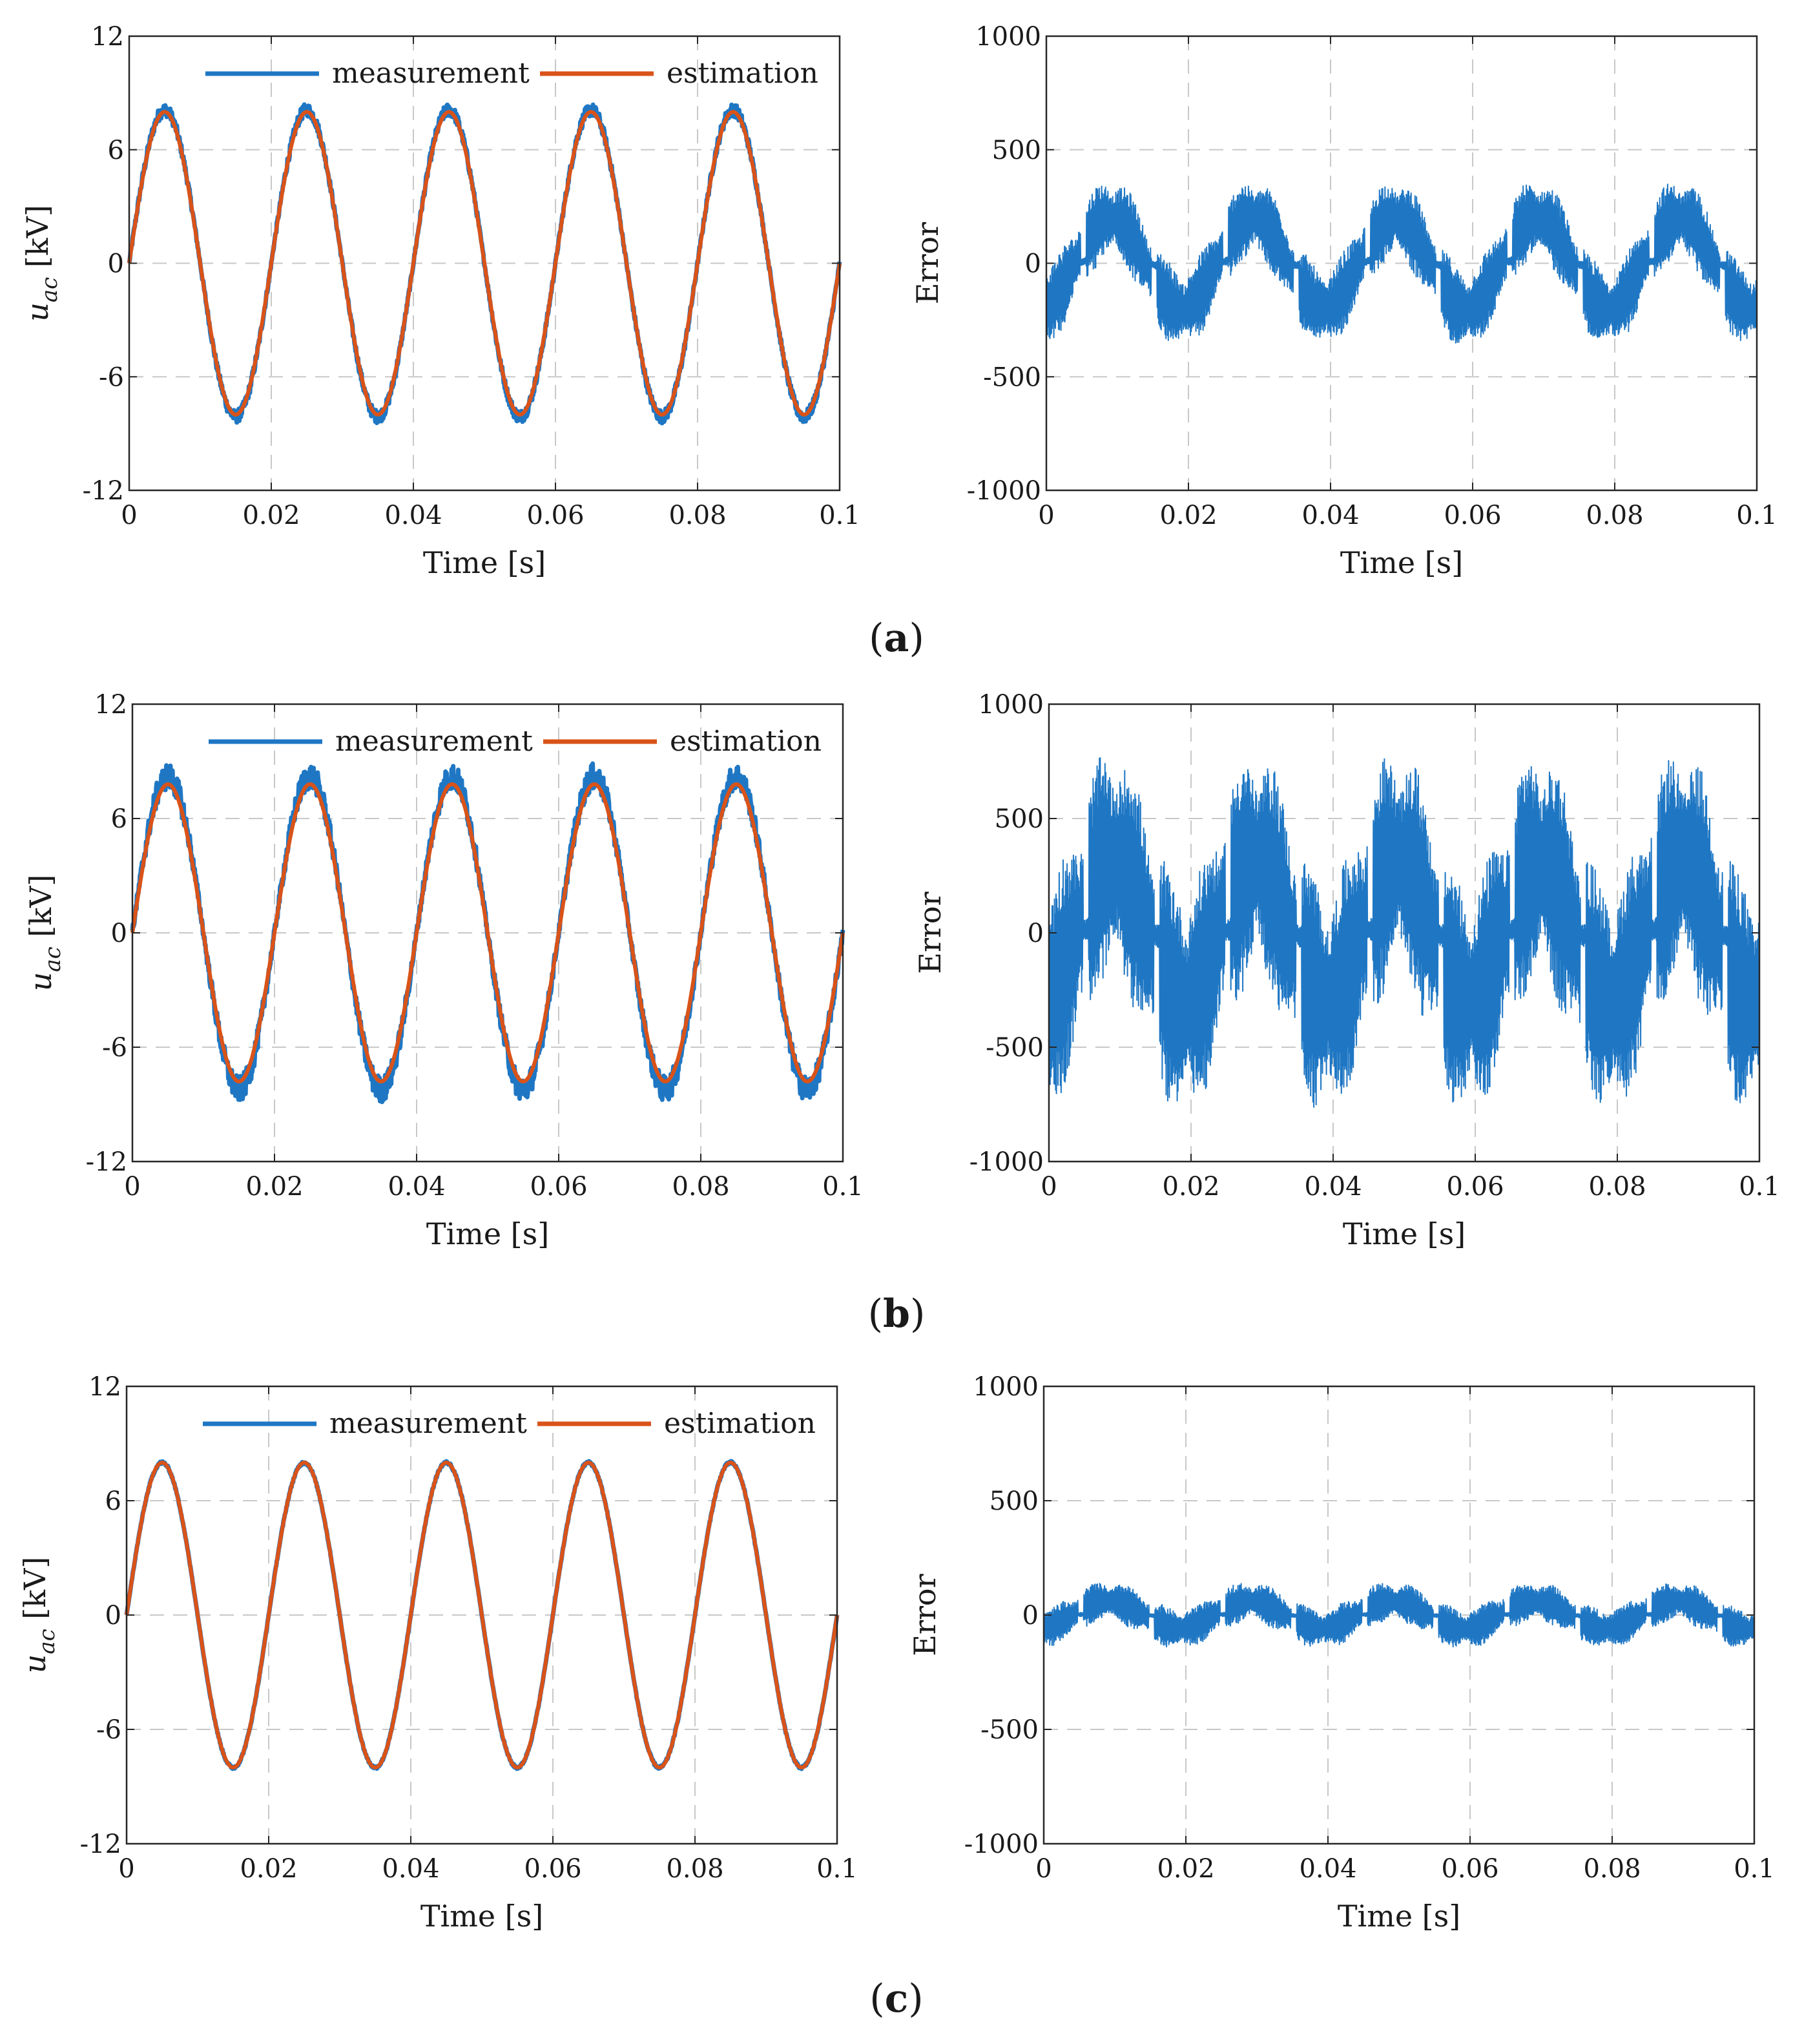 This screenshot has height=2044, width=1793. What do you see at coordinates (50, 289) in the screenshot?
I see `y-label-subscript: ac` at bounding box center [50, 289].